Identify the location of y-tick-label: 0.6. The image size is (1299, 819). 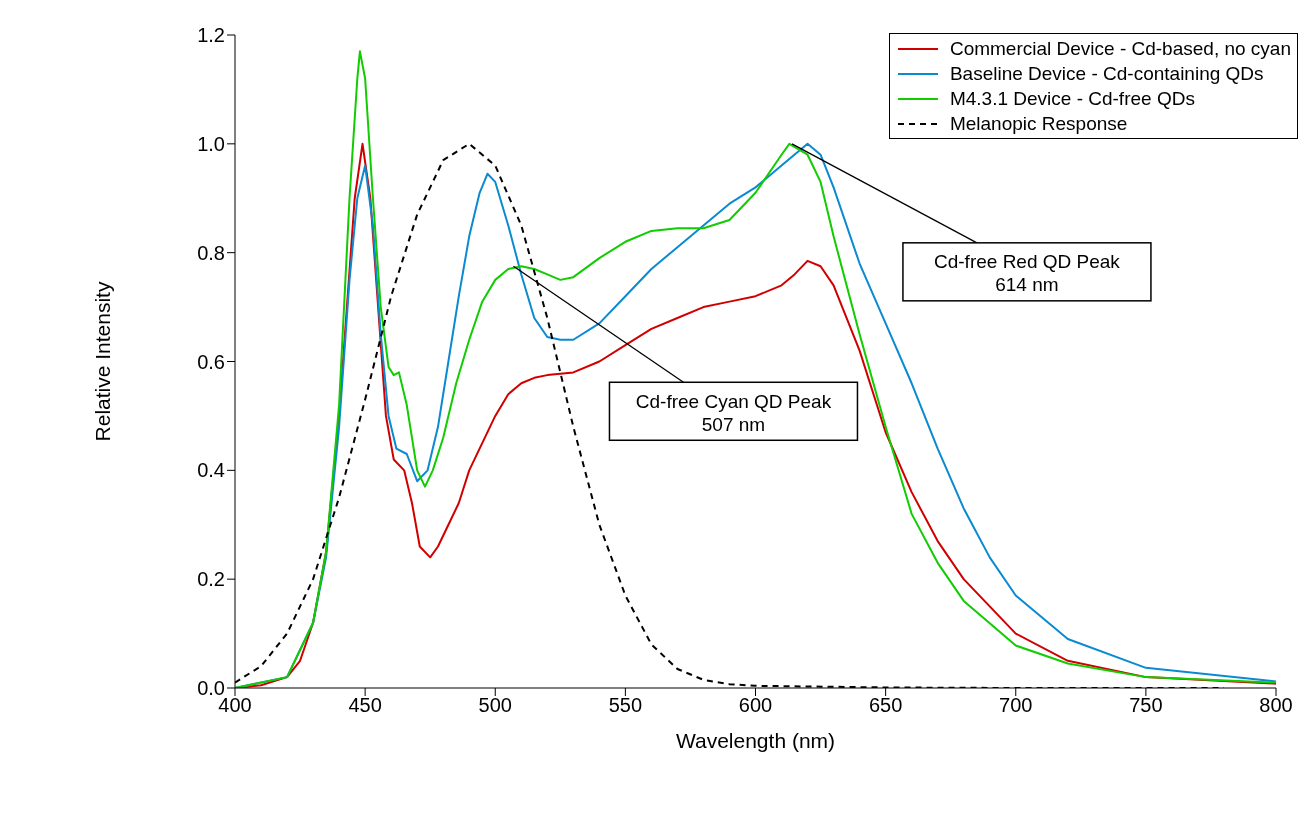
(211, 361).